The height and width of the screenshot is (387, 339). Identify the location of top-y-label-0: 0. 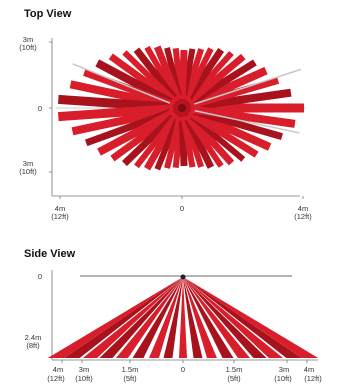
(40, 108).